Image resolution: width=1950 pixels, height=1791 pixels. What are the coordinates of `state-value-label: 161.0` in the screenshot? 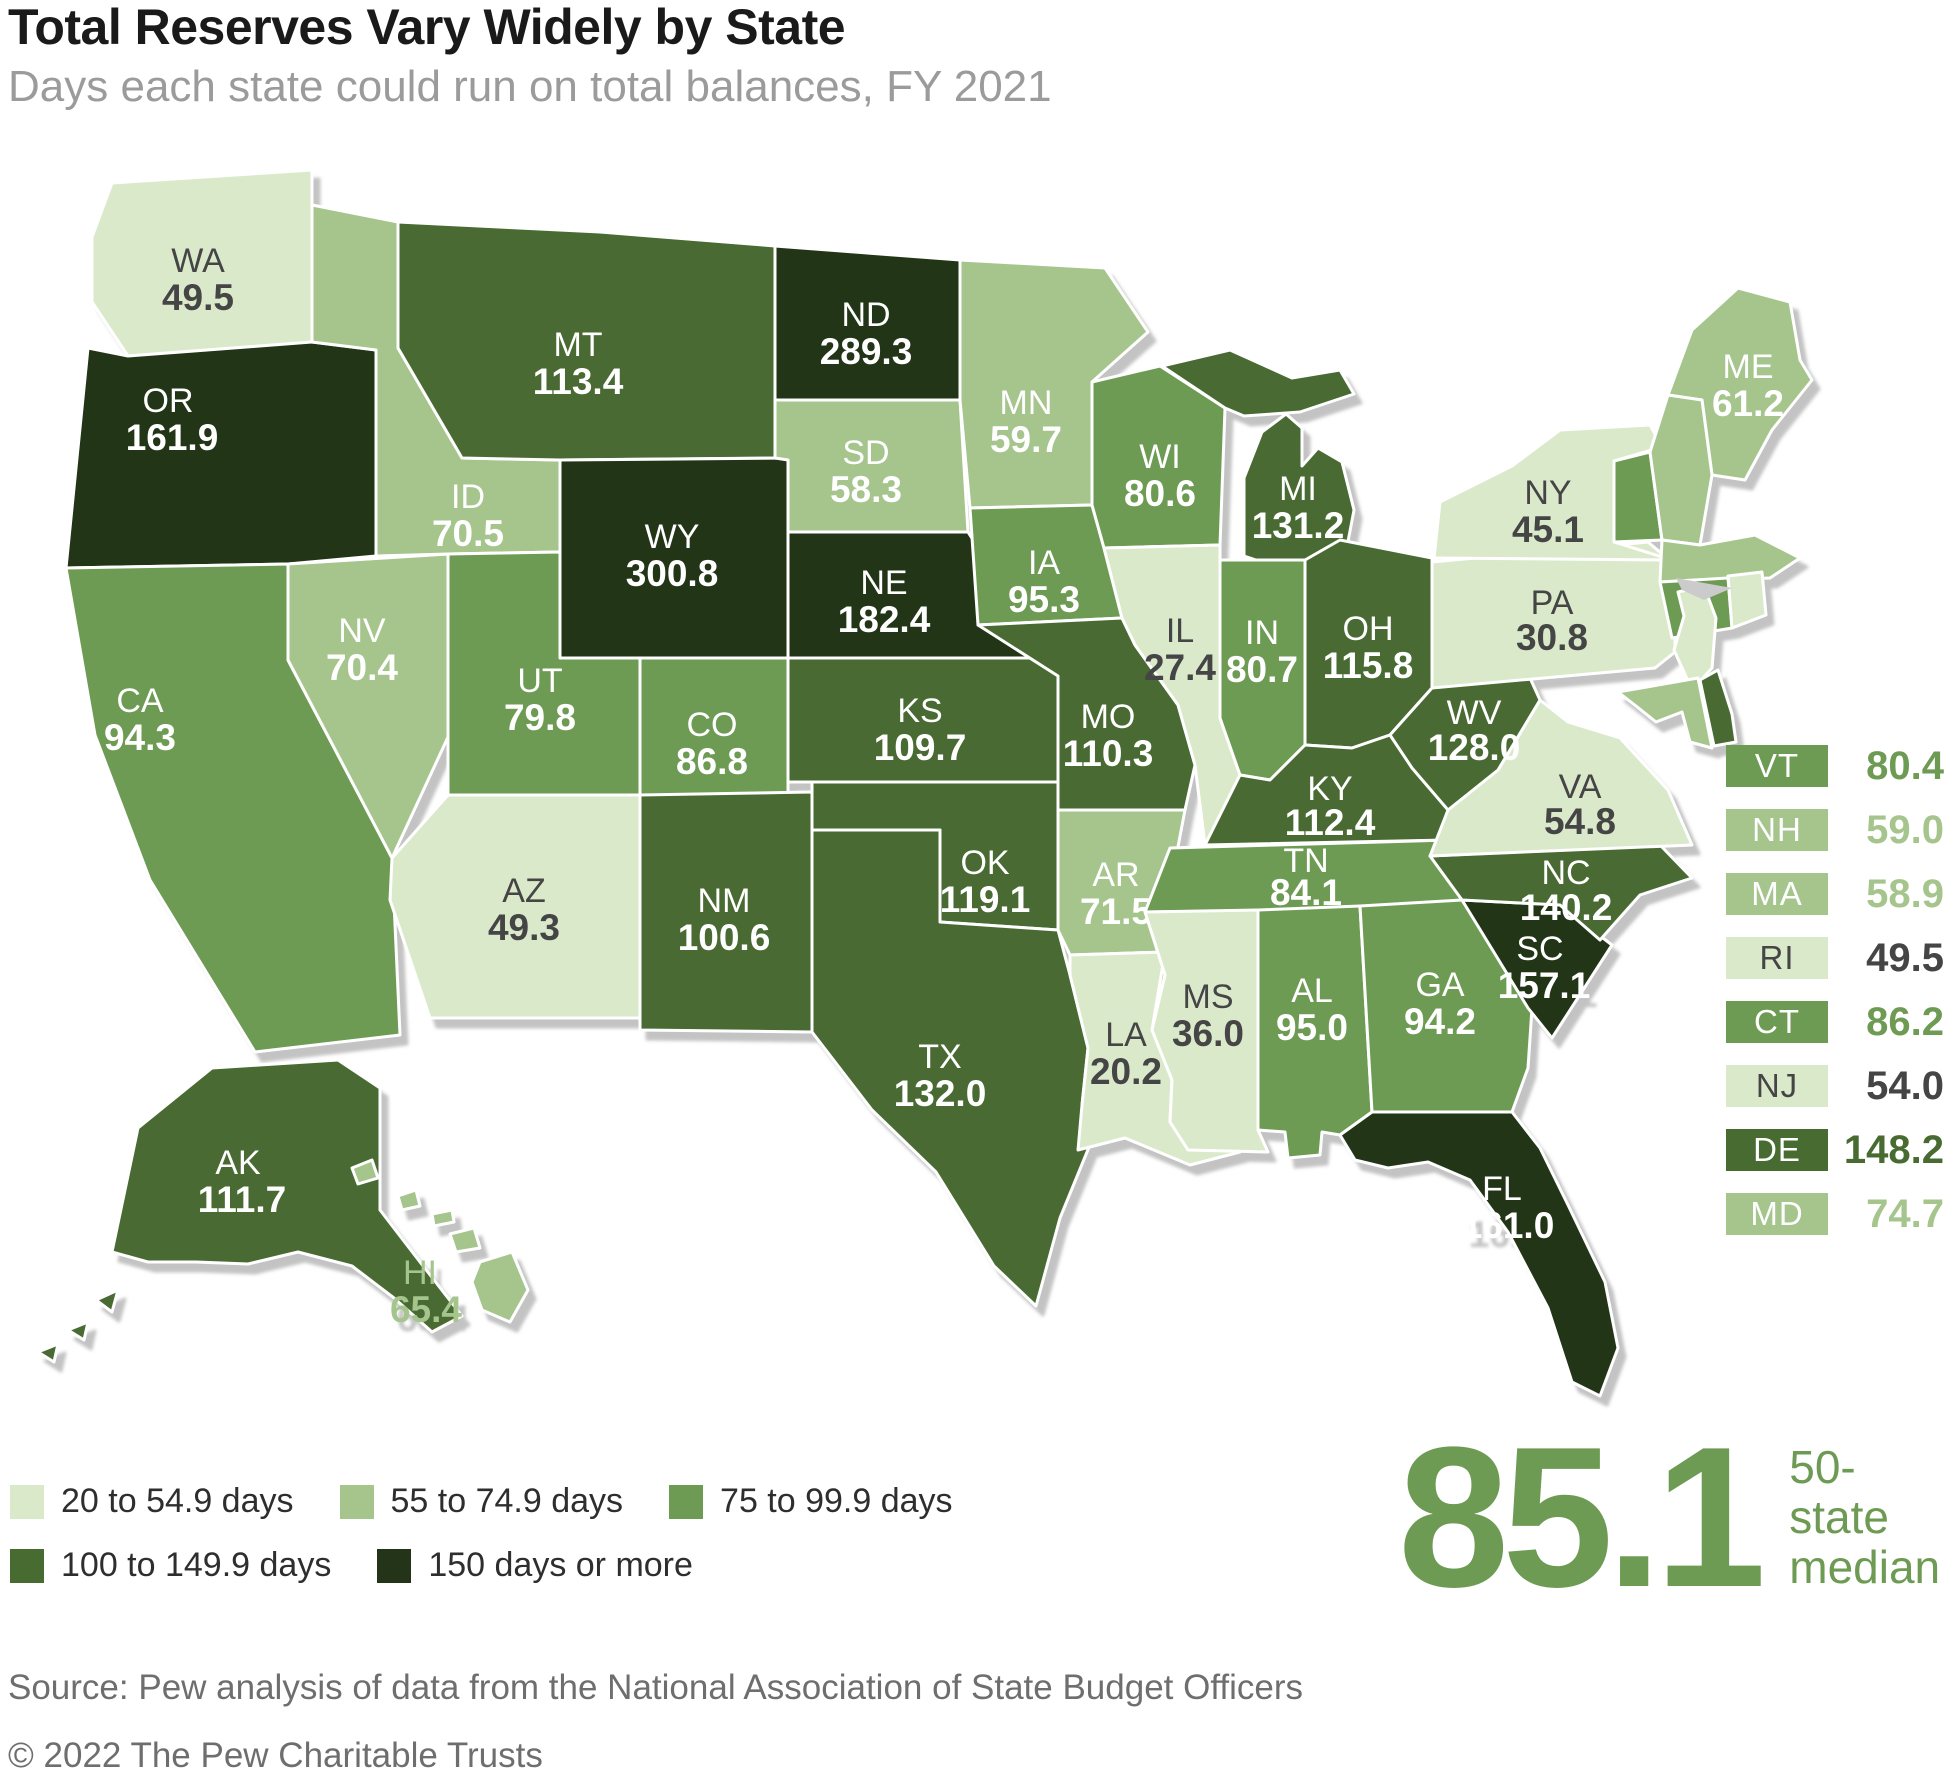 It's located at (1508, 1225).